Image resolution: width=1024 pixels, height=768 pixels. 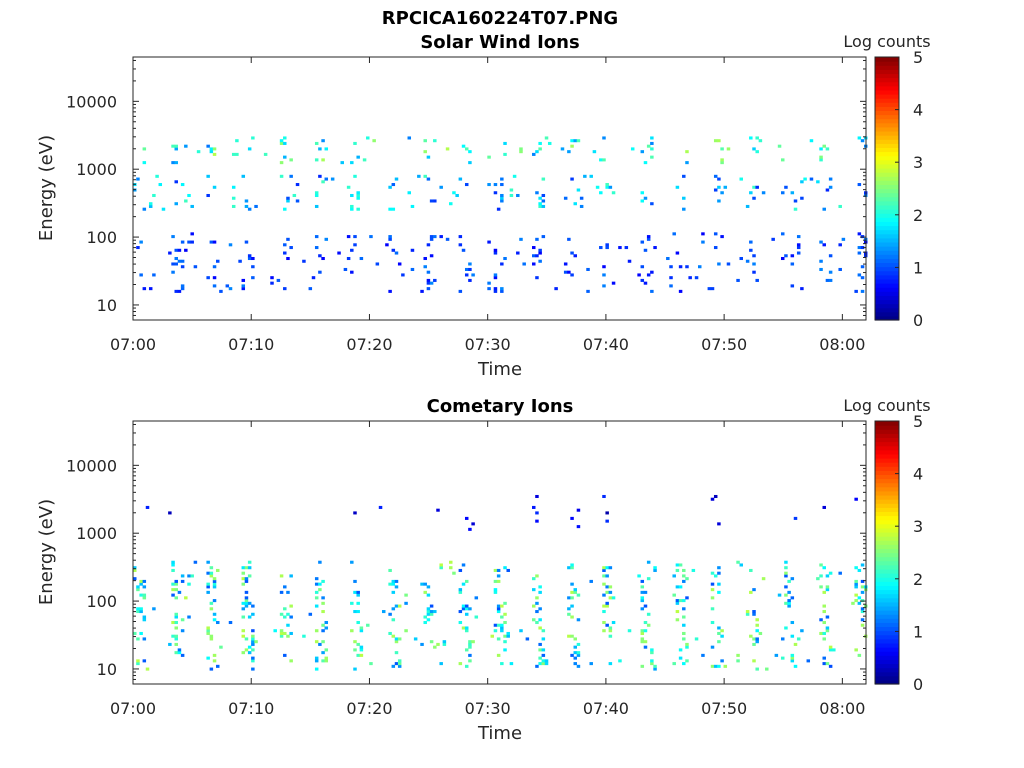 What do you see at coordinates (898, 189) in the screenshot?
I see `colorbar: 0 1 2 3 4 5` at bounding box center [898, 189].